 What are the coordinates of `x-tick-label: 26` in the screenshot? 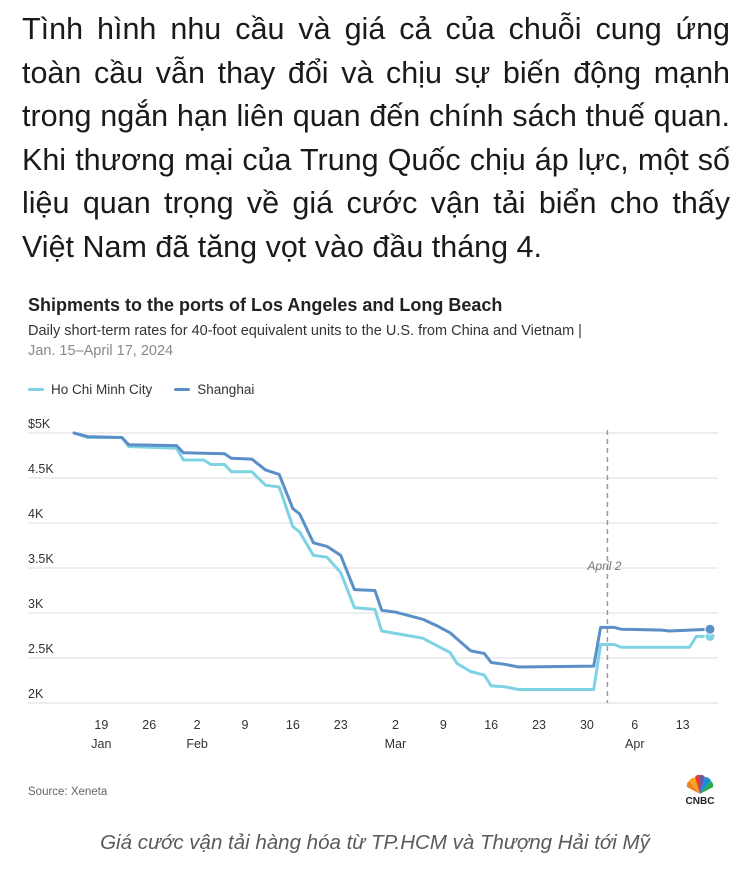 It's located at (149, 725).